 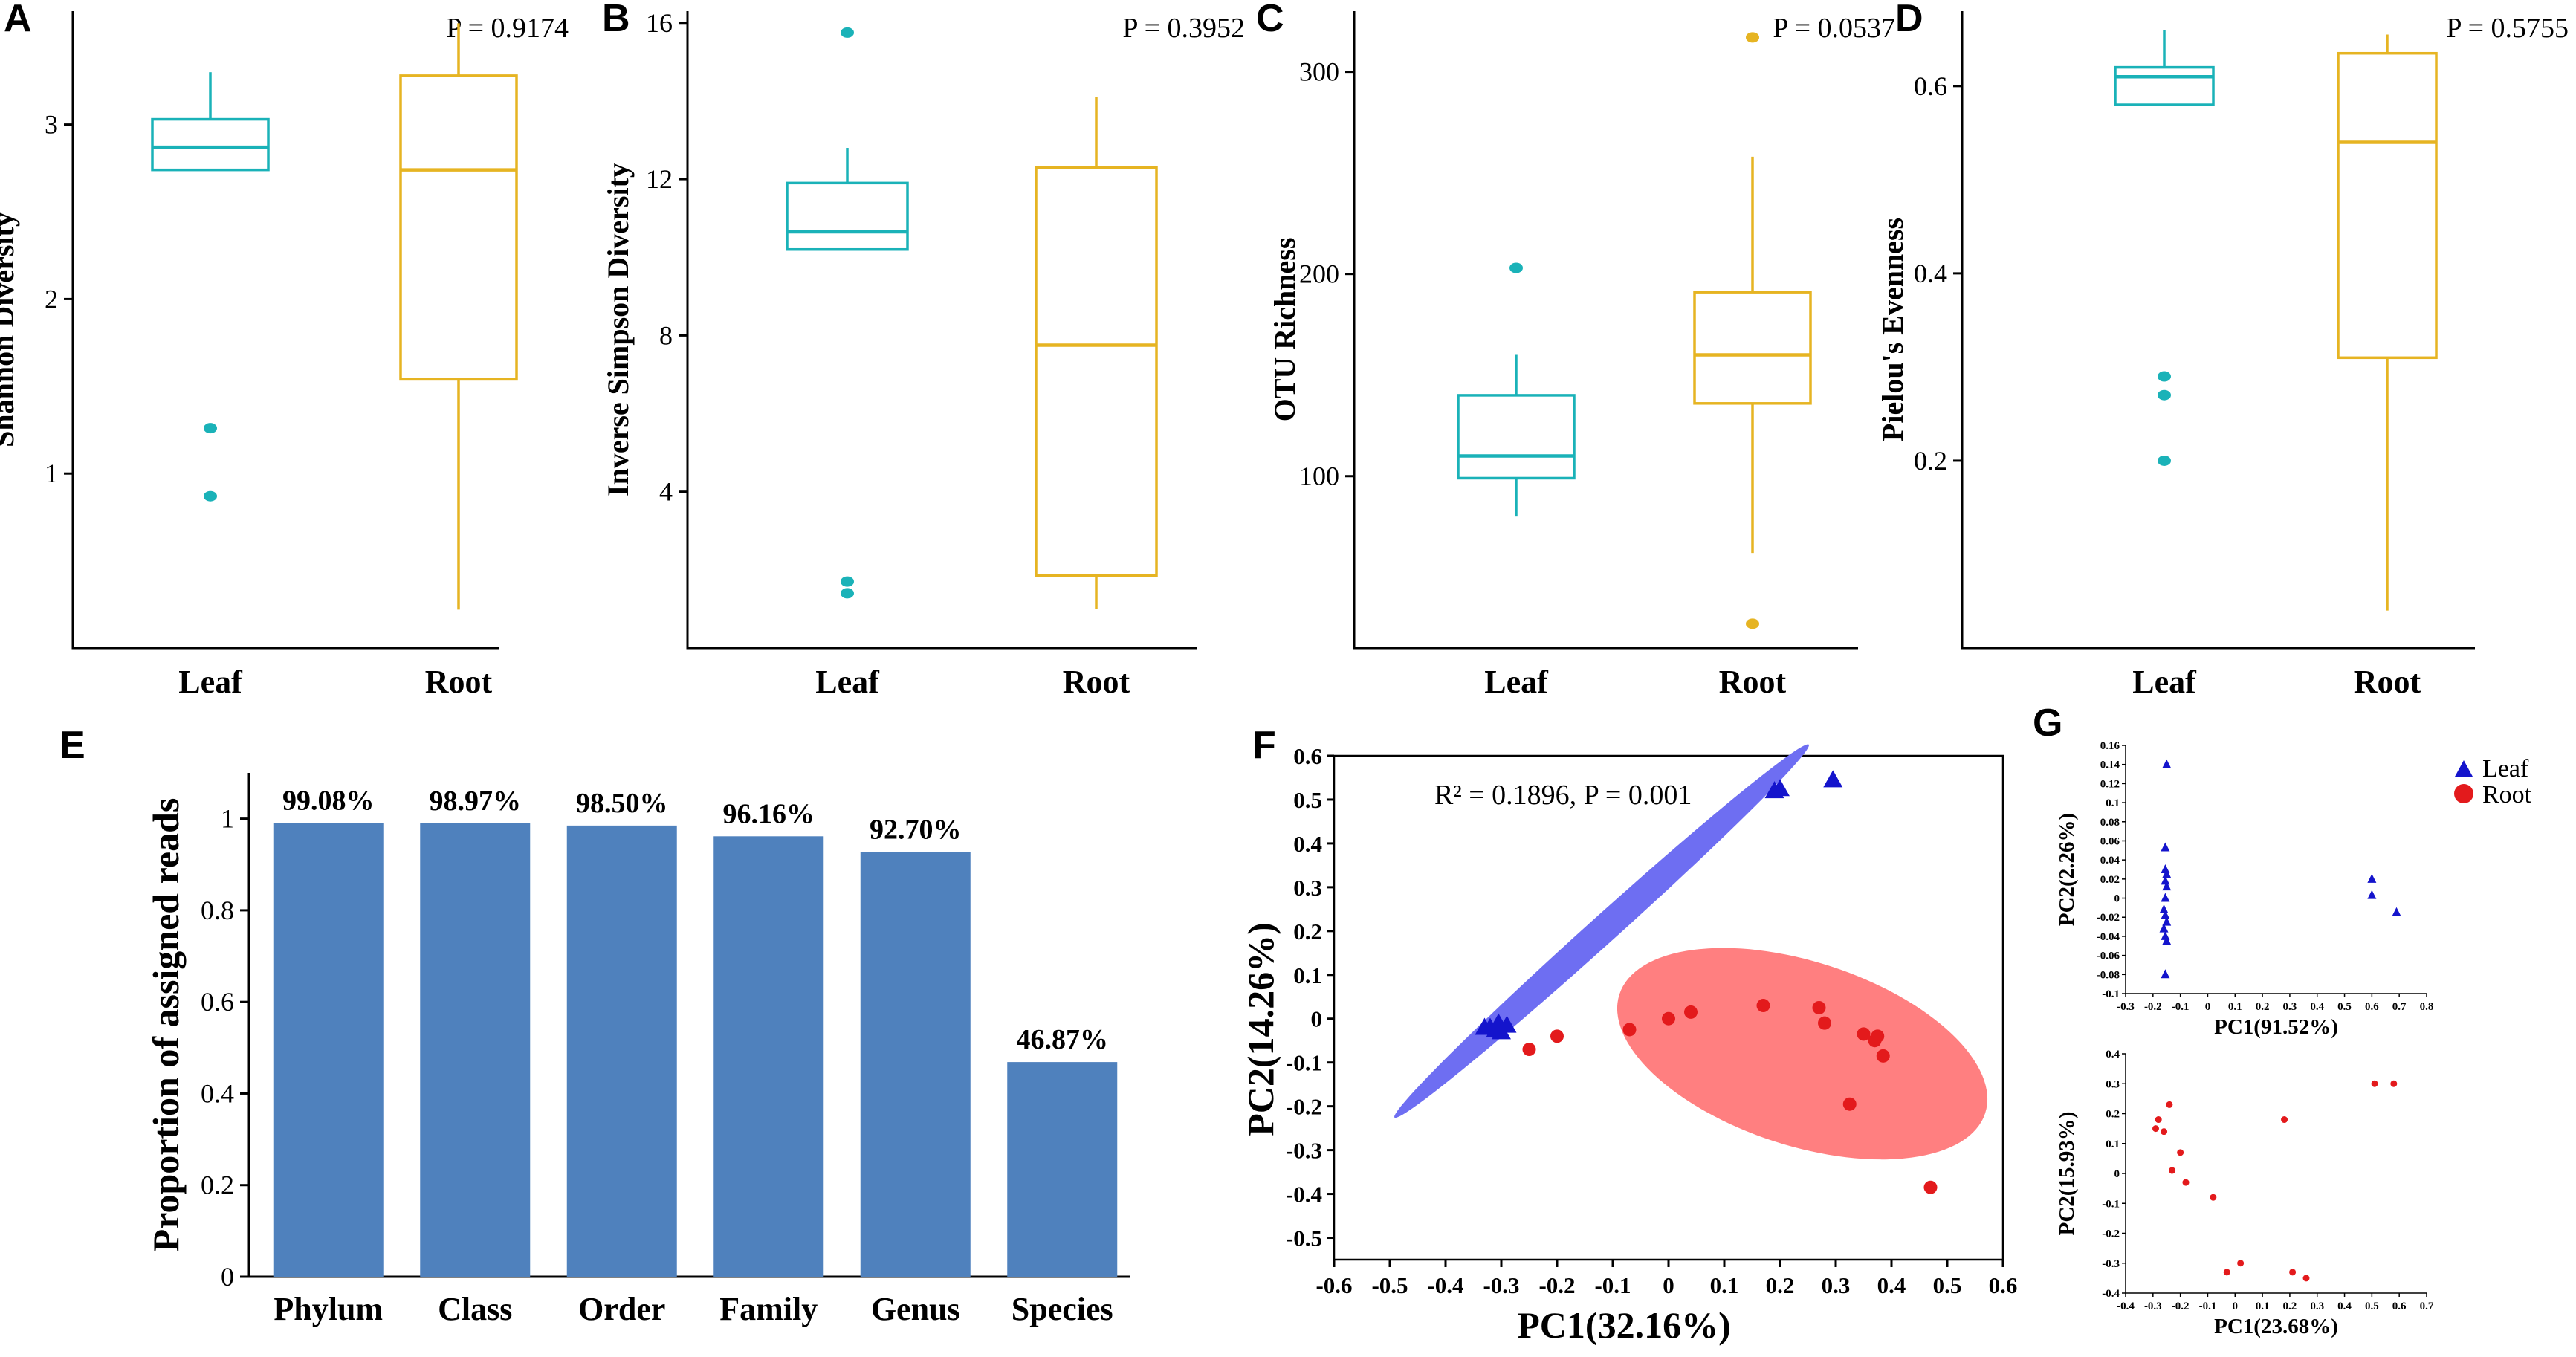 What do you see at coordinates (2263, 1007) in the screenshot?
I see `x-tick-label: 0.2` at bounding box center [2263, 1007].